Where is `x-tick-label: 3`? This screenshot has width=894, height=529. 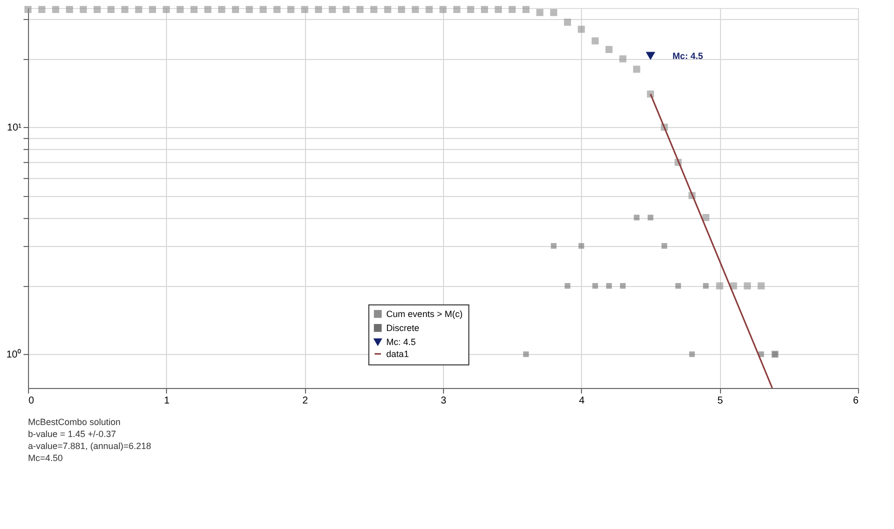 x-tick-label: 3 is located at coordinates (443, 401).